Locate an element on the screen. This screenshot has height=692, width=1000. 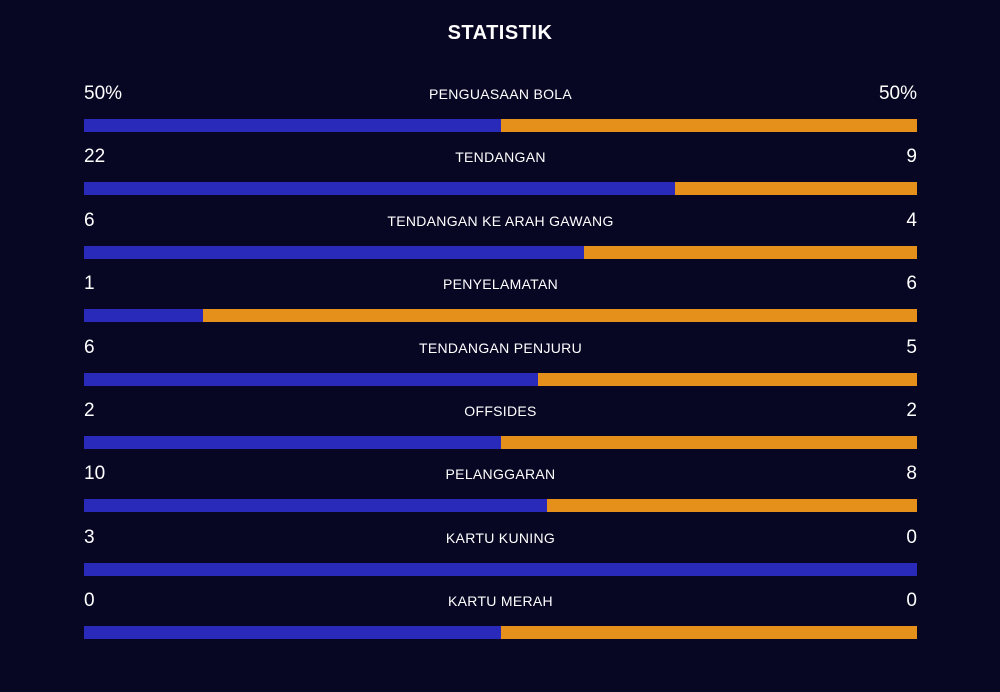
stat-label: TENDANGAN is located at coordinates (500, 157).